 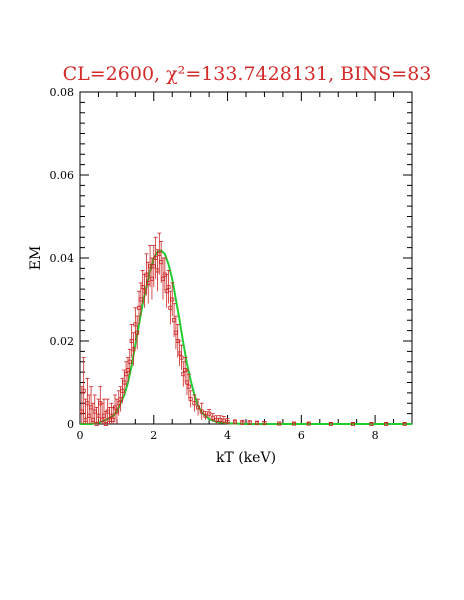 What do you see at coordinates (153, 435) in the screenshot?
I see `x-tick-label: 2` at bounding box center [153, 435].